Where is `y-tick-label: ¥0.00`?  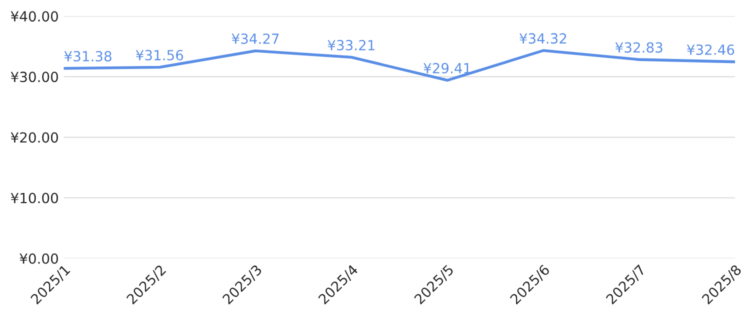 y-tick-label: ¥0.00 is located at coordinates (39, 258).